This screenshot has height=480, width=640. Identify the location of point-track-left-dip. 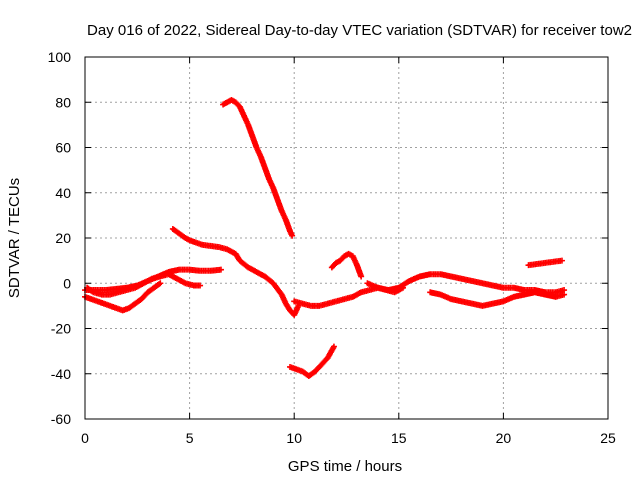
(200, 285).